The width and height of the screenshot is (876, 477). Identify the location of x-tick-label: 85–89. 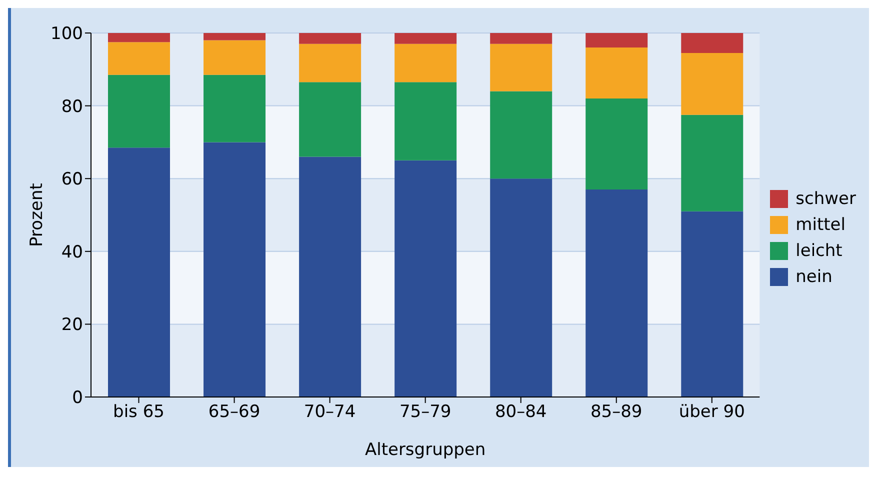
(616, 412).